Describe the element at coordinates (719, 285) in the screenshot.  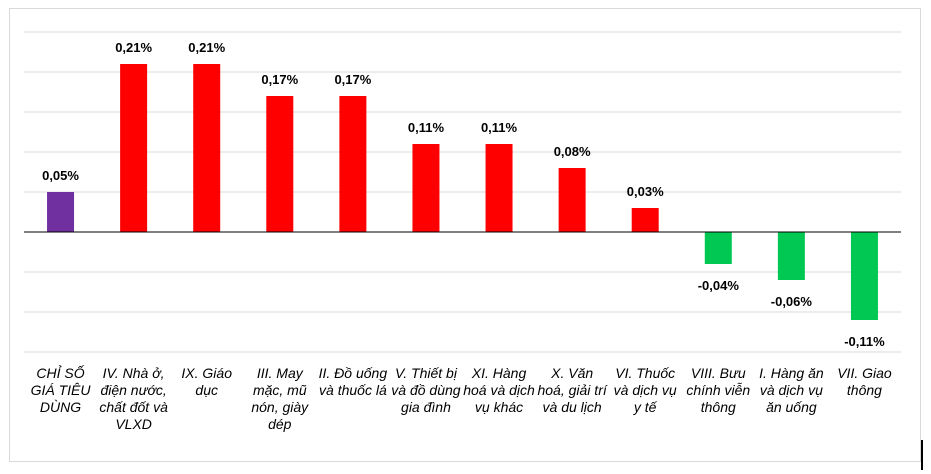
I see `value-label: -0,04%` at that location.